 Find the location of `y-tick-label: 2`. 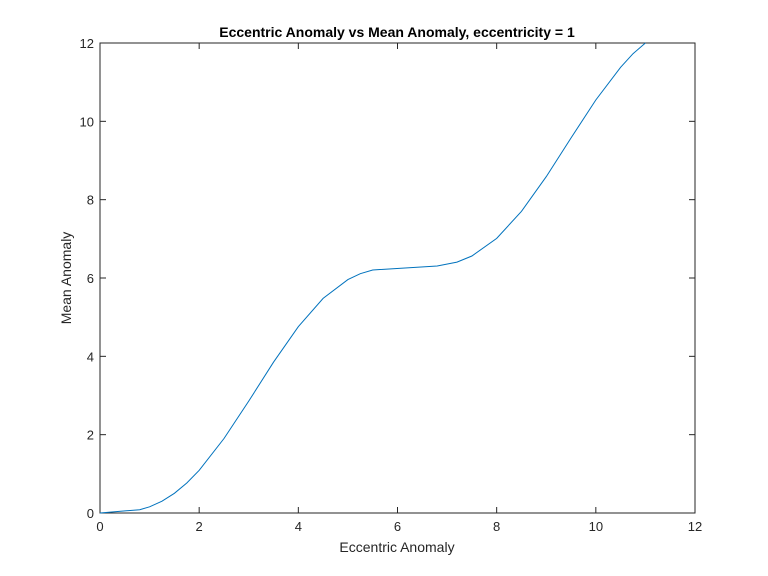

y-tick-label: 2 is located at coordinates (90, 435).